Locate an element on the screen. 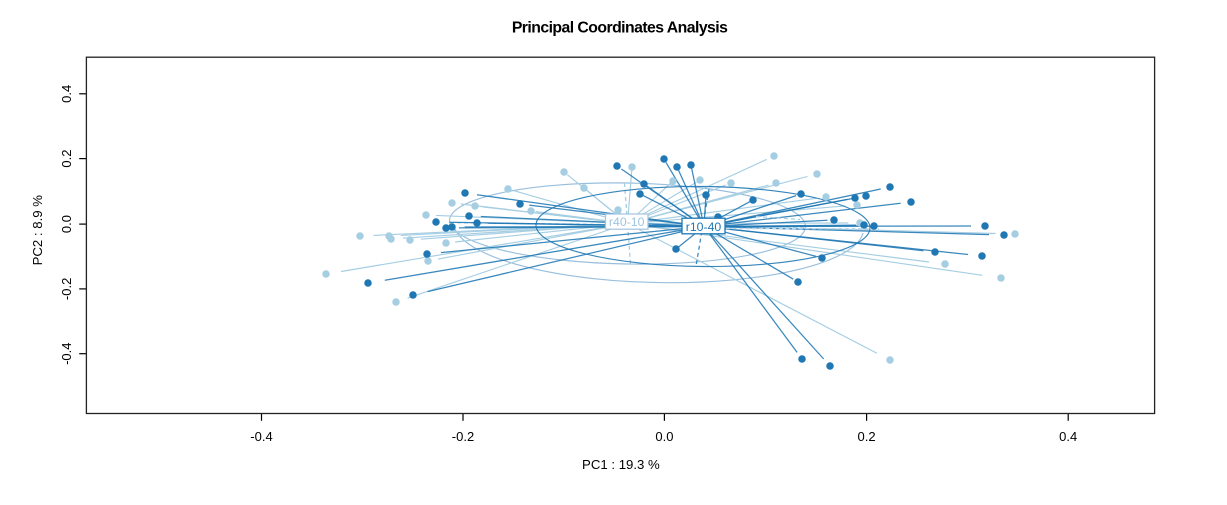 This screenshot has width=1227, height=505. svg-text: Principal Coordinates Analysis is located at coordinates (620, 27).